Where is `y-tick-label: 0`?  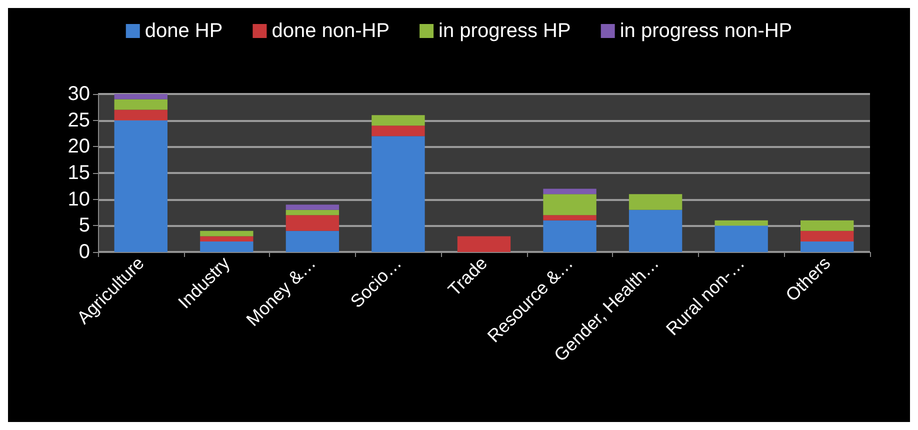 y-tick-label: 0 is located at coordinates (84, 252).